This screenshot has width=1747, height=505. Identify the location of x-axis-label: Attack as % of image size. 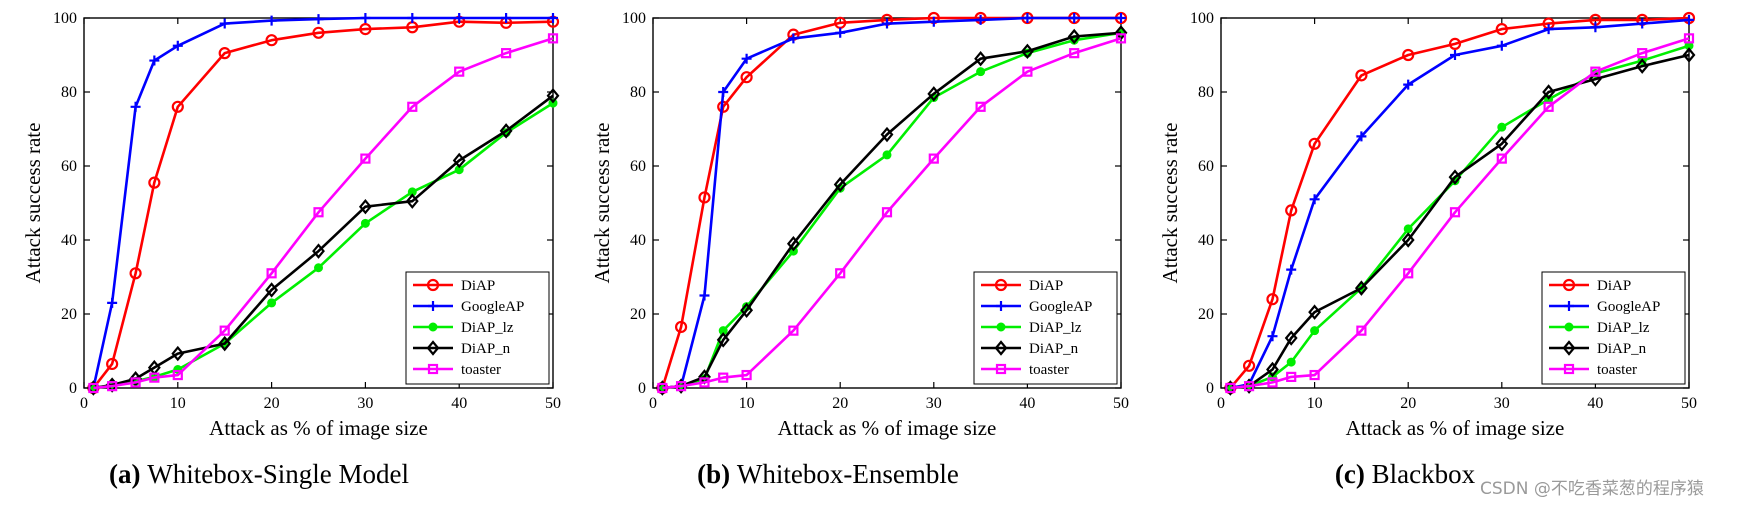
(1455, 428).